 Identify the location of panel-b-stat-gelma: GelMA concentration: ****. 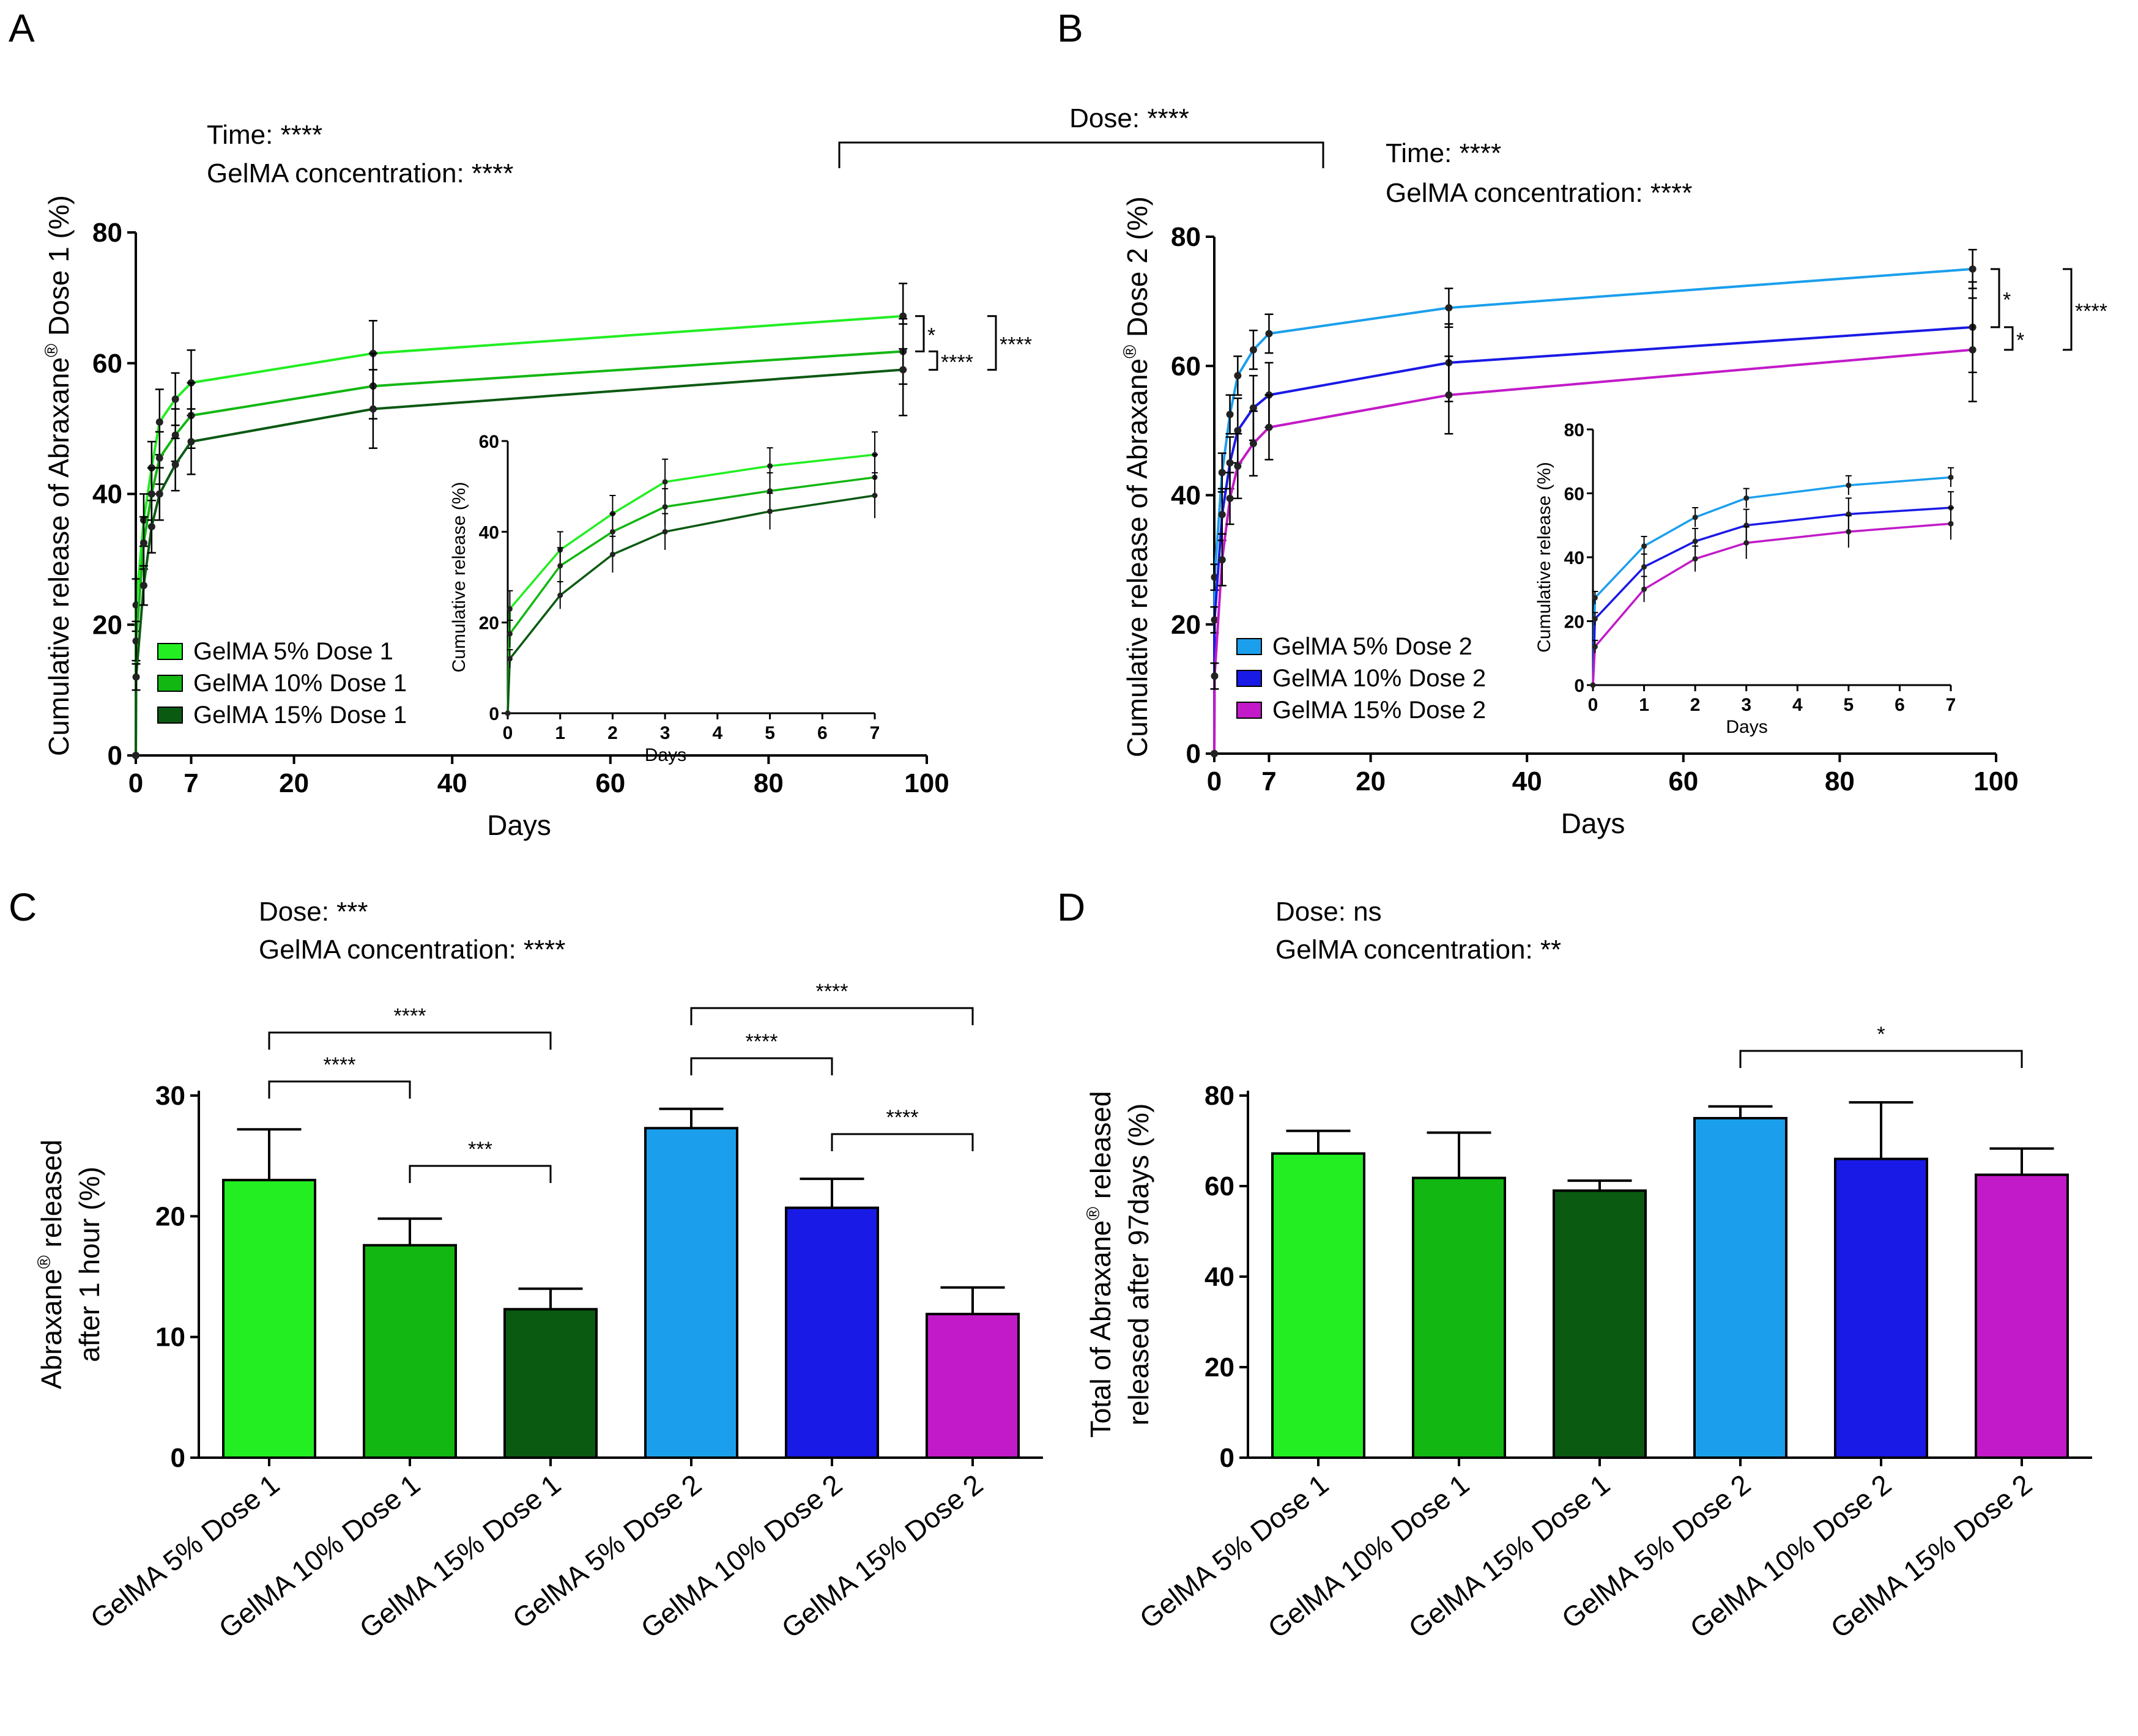
(1539, 193).